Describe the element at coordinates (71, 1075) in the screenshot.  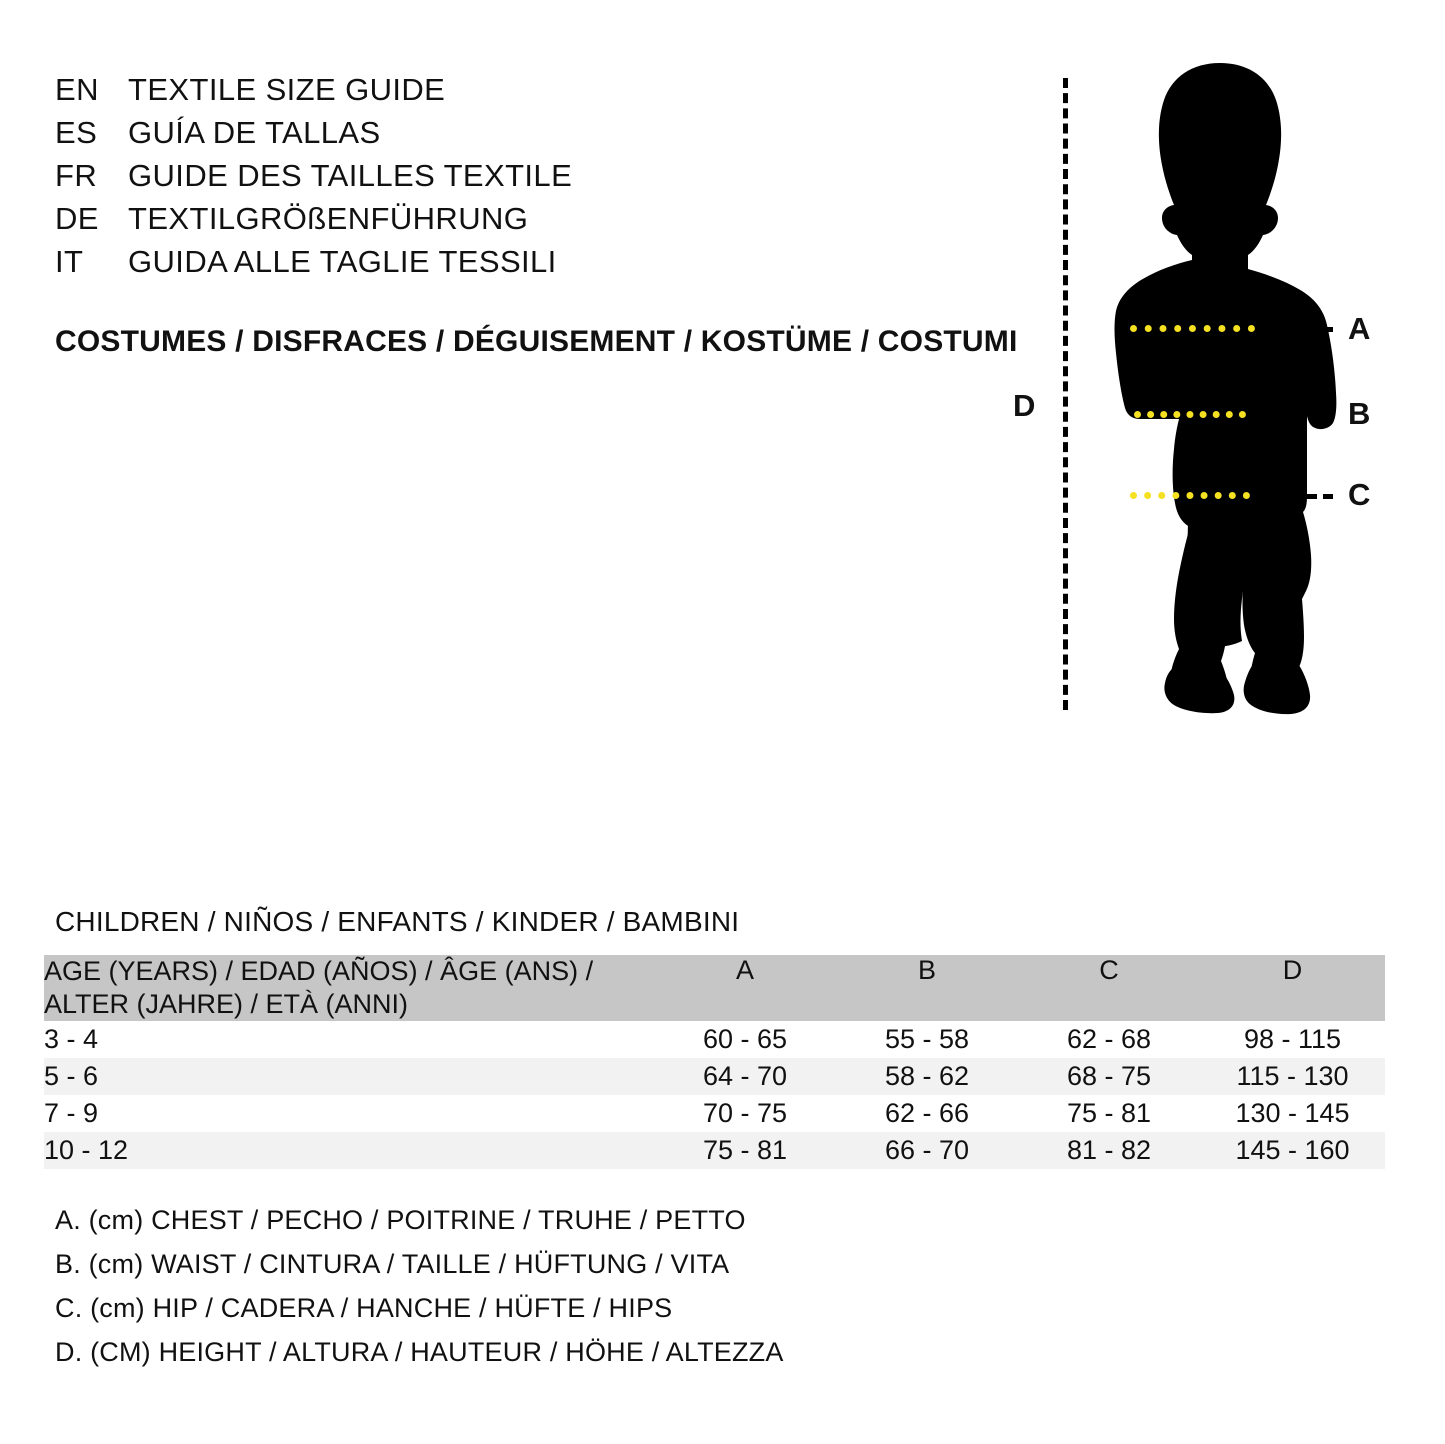
I see `cell-age: 5 - 6` at that location.